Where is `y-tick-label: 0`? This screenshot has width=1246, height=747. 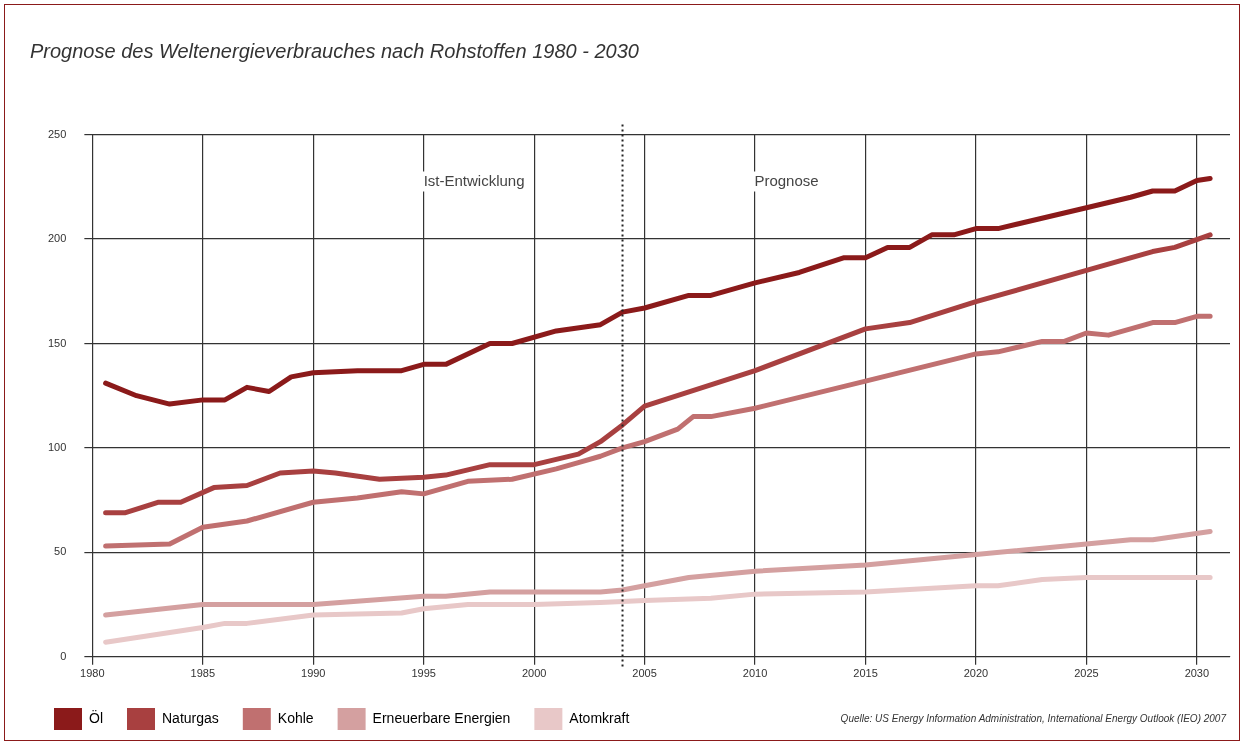 y-tick-label: 0 is located at coordinates (63, 655).